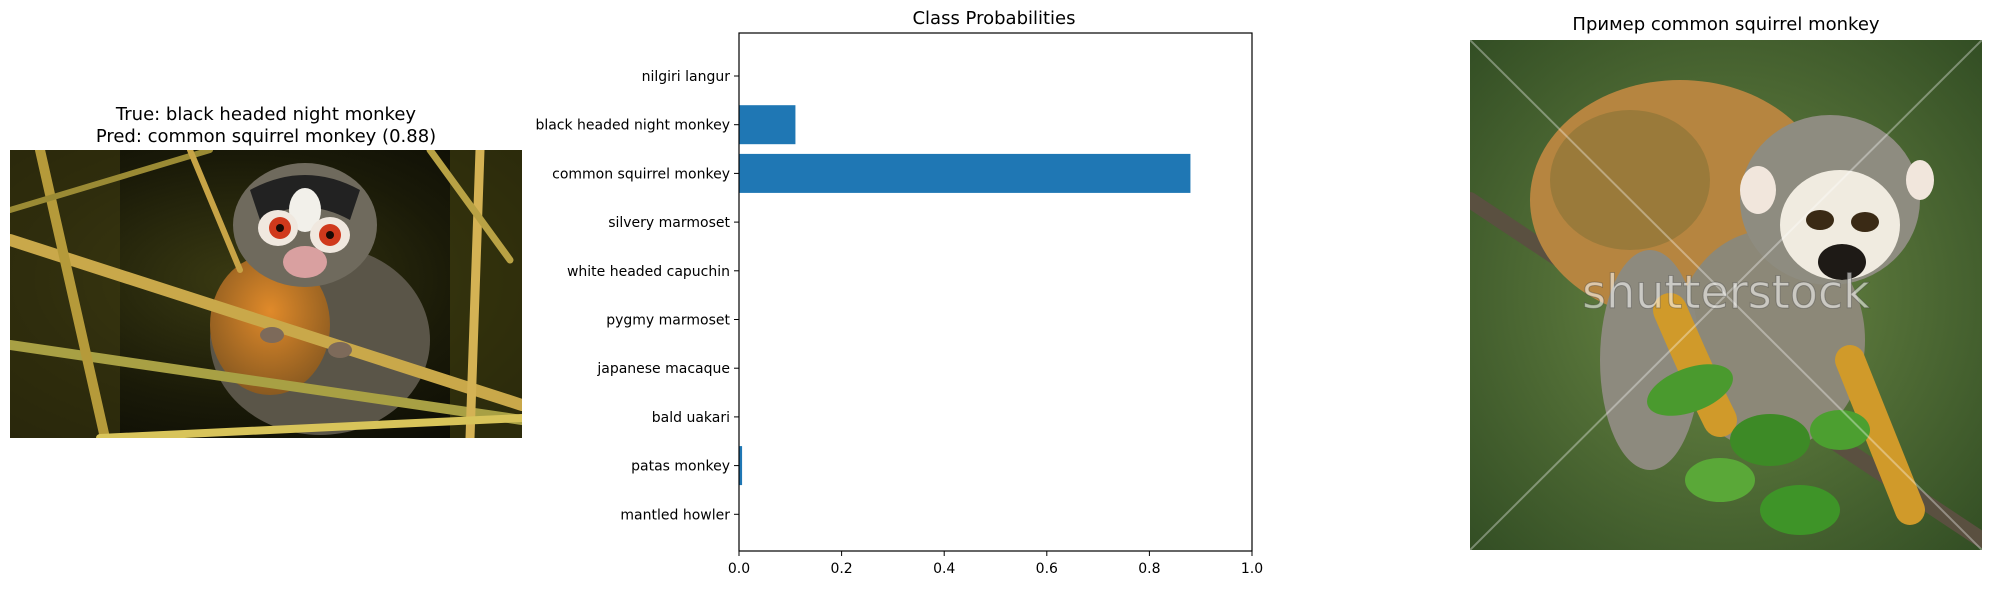 The width and height of the screenshot is (1990, 590). What do you see at coordinates (641, 174) in the screenshot?
I see `y-tick-label: common squirrel monkey` at bounding box center [641, 174].